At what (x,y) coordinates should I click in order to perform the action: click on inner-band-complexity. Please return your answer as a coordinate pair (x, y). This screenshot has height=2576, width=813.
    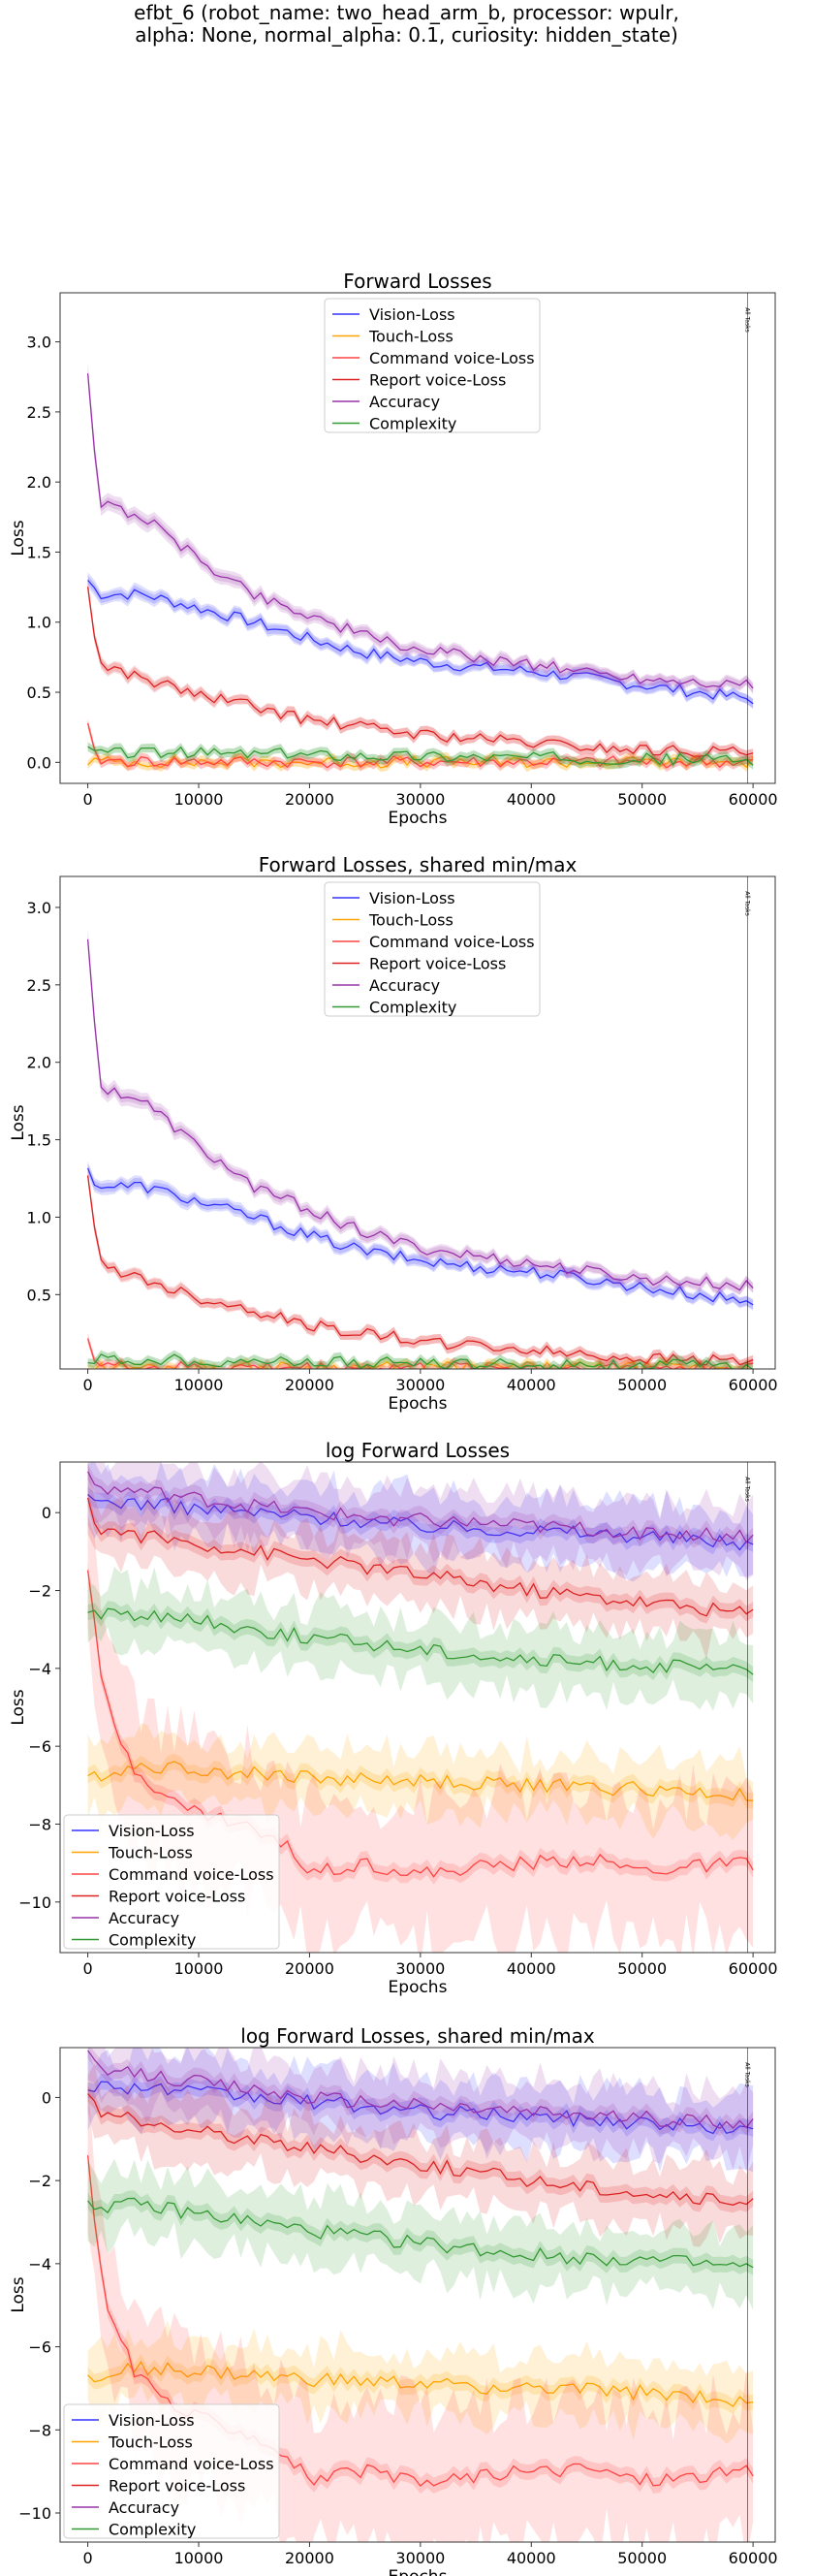
    Looking at the image, I should click on (420, 756).